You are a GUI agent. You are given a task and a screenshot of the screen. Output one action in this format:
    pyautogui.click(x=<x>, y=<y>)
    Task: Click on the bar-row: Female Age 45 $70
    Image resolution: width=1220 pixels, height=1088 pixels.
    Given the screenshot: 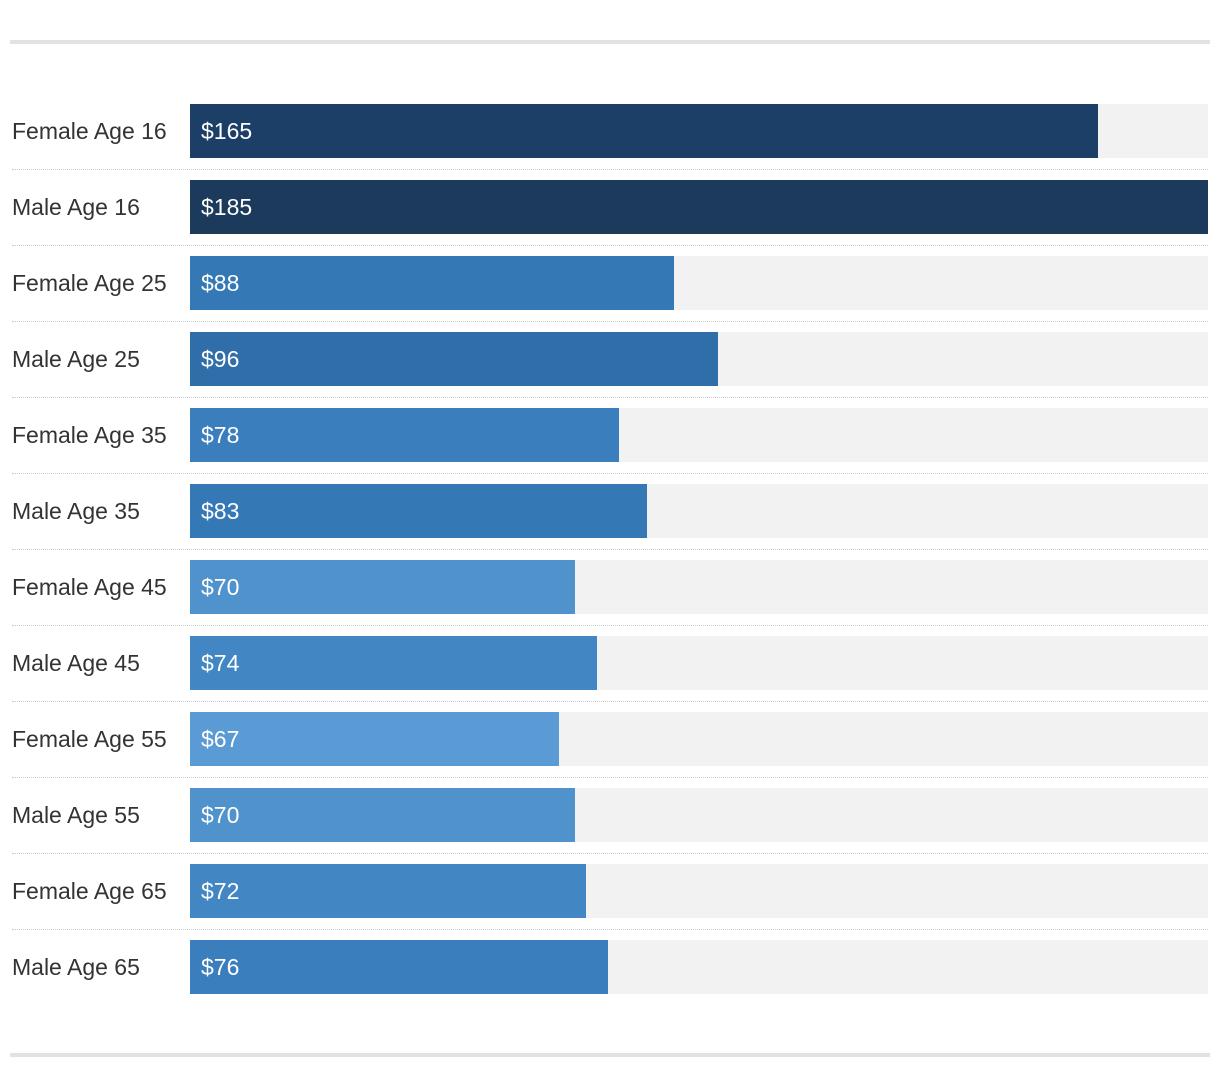 What is the action you would take?
    pyautogui.click(x=610, y=586)
    